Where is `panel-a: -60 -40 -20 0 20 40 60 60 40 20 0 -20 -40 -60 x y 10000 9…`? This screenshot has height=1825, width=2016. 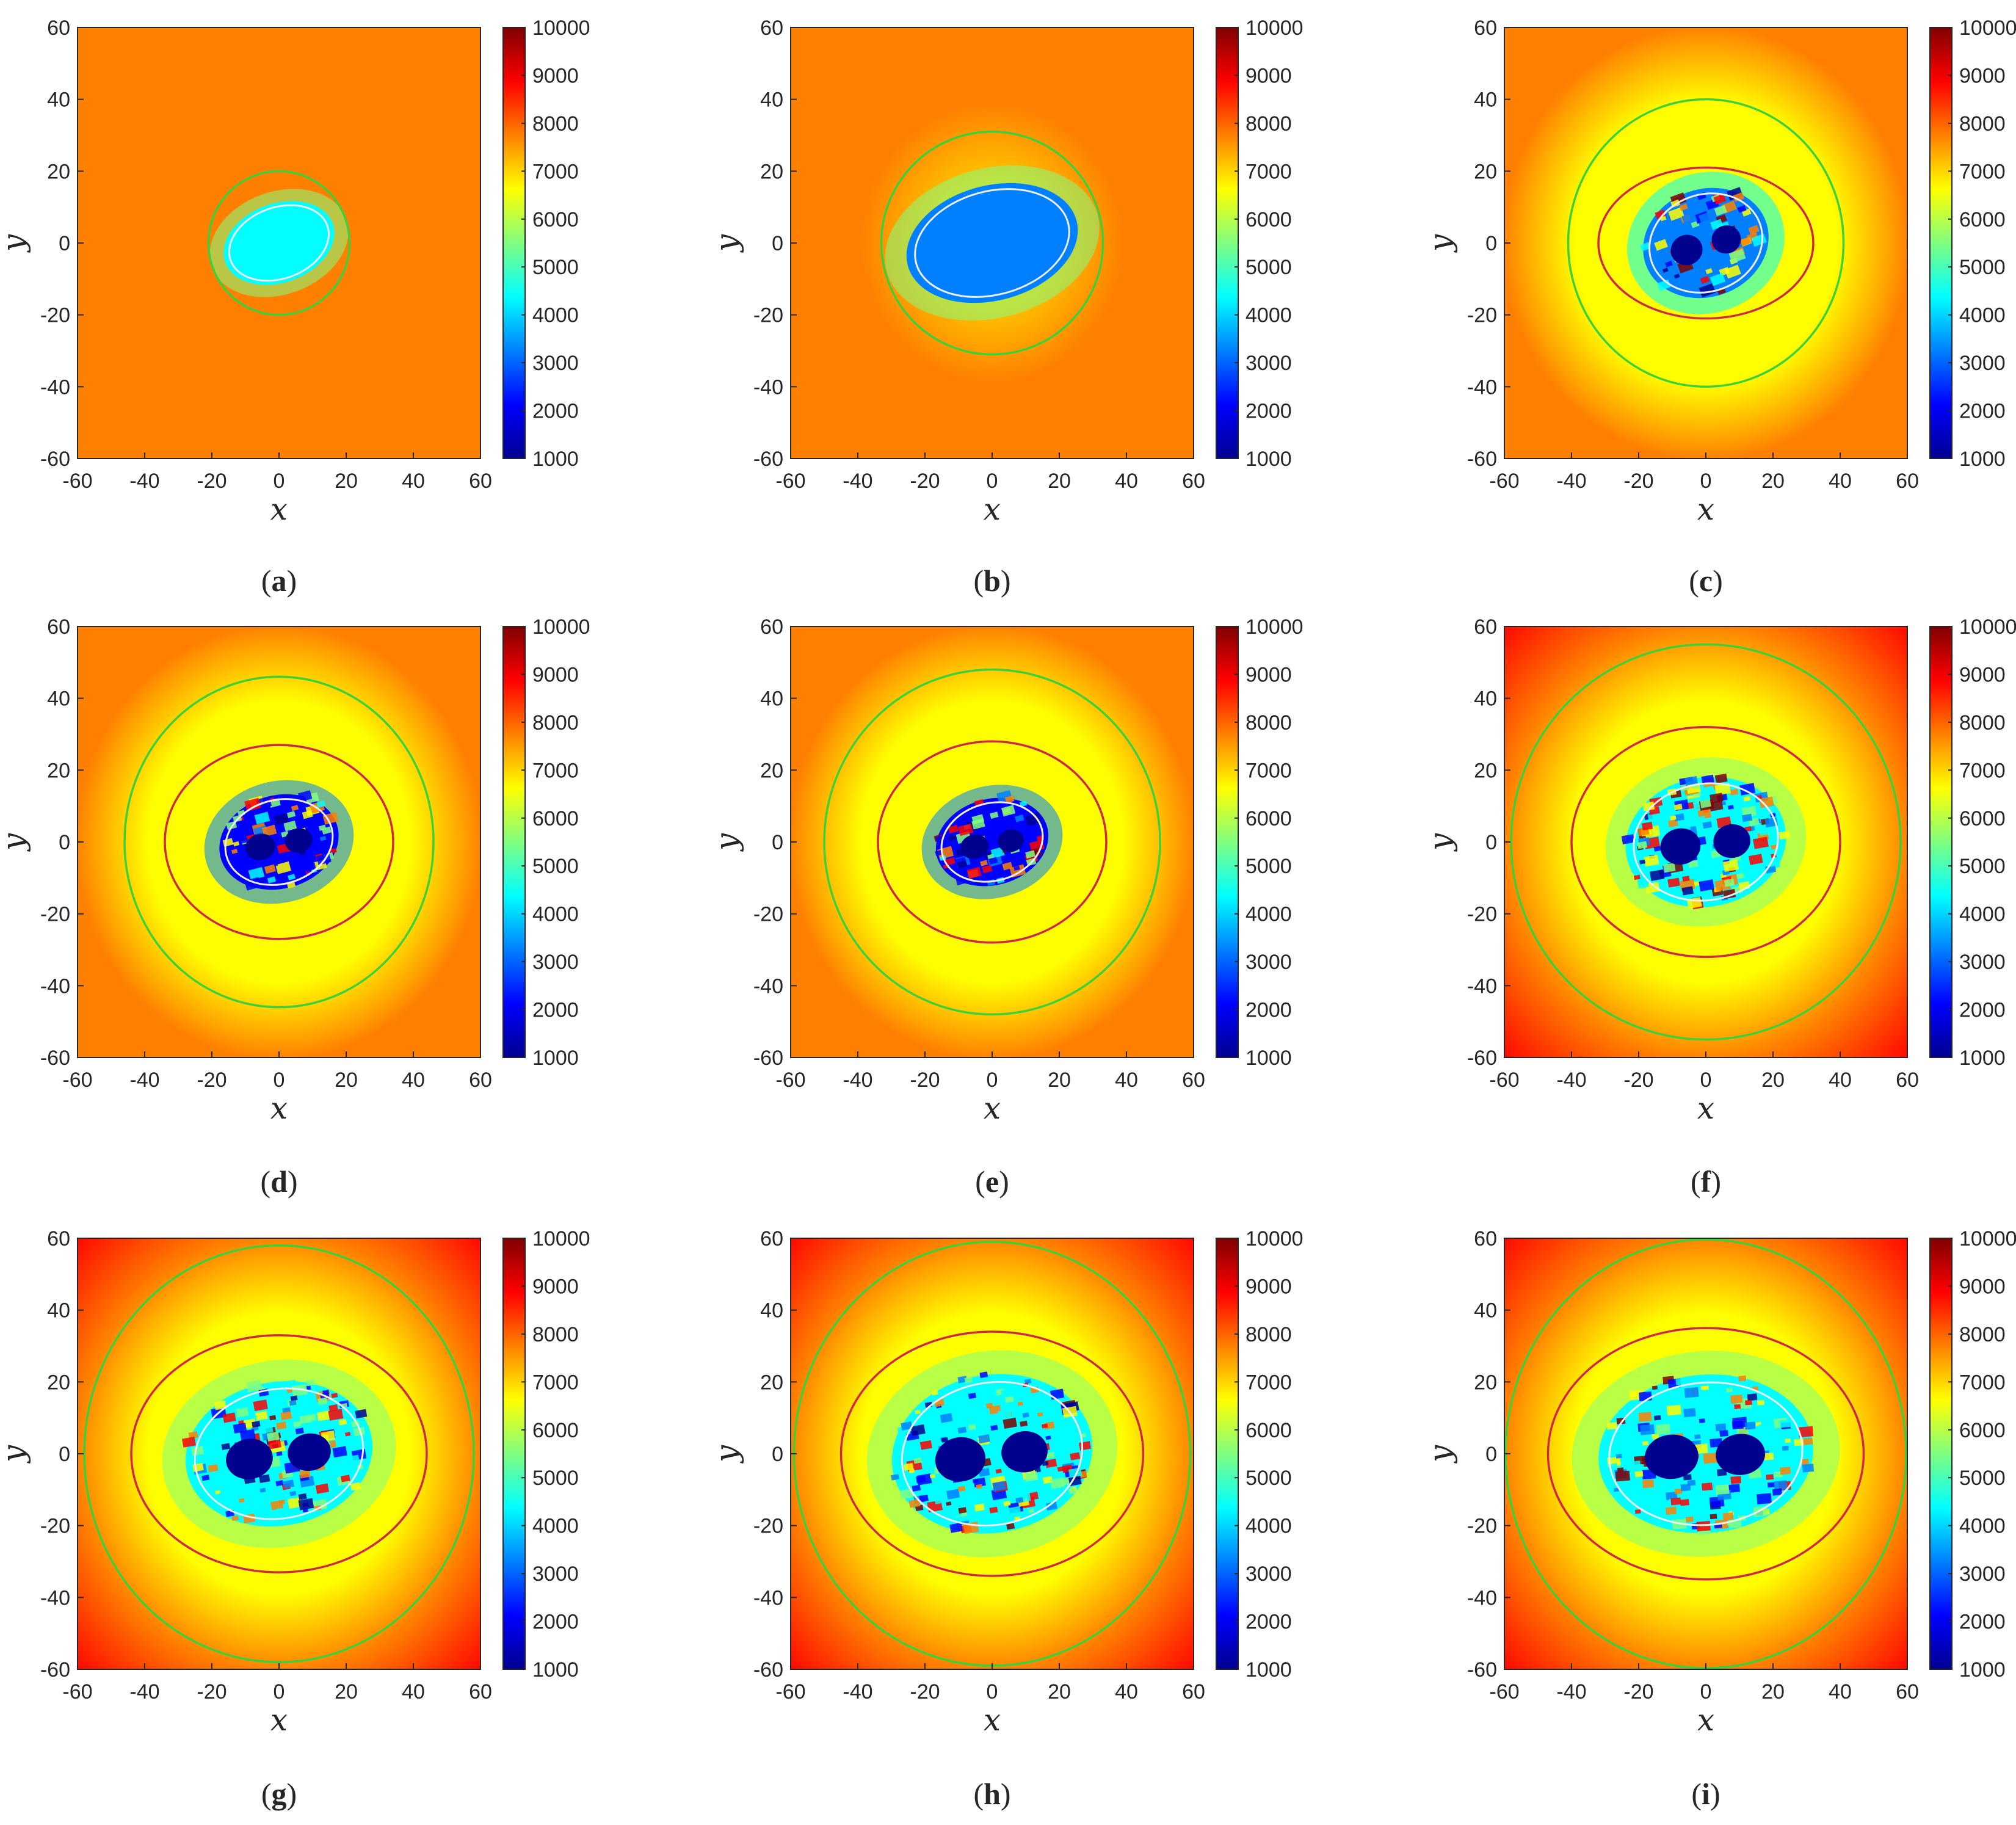
panel-a: -60 -40 -20 0 20 40 60 60 40 20 0 -20 -40 -60 x y 10000 9… is located at coordinates (295, 307).